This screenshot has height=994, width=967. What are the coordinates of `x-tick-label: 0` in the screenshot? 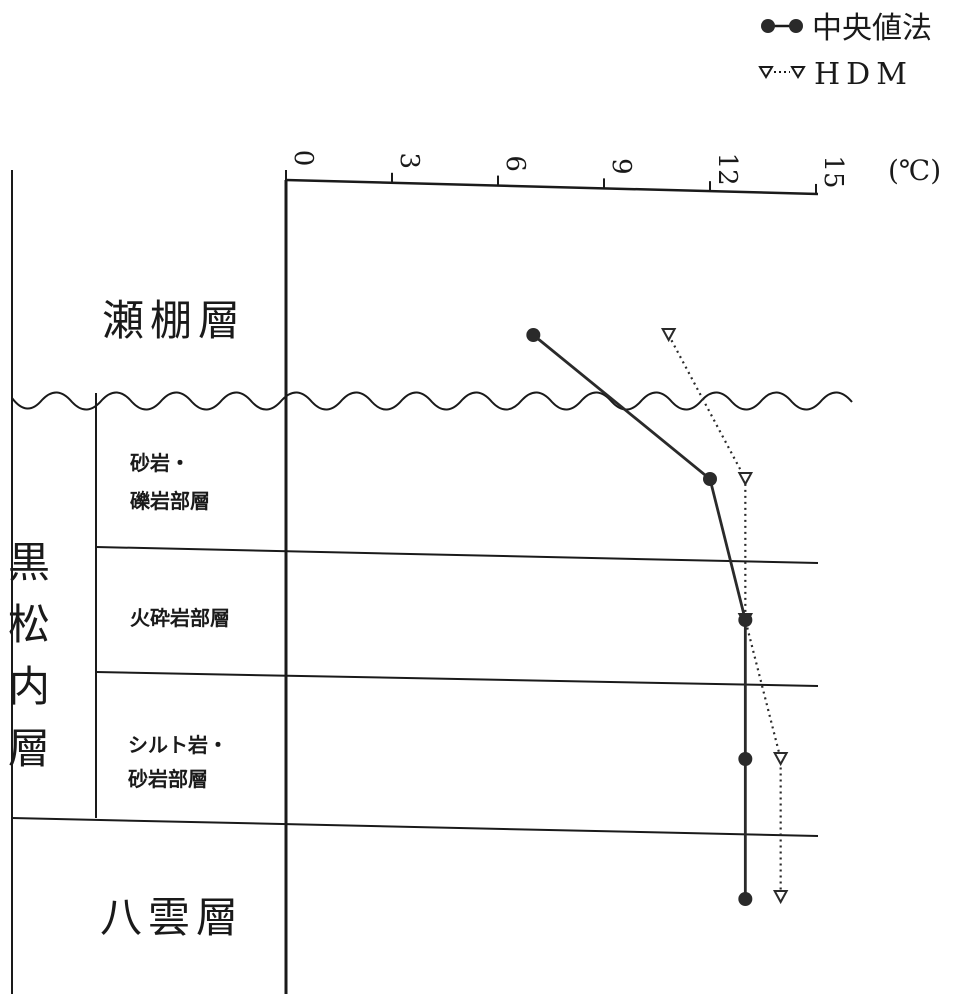 It's located at (303, 158).